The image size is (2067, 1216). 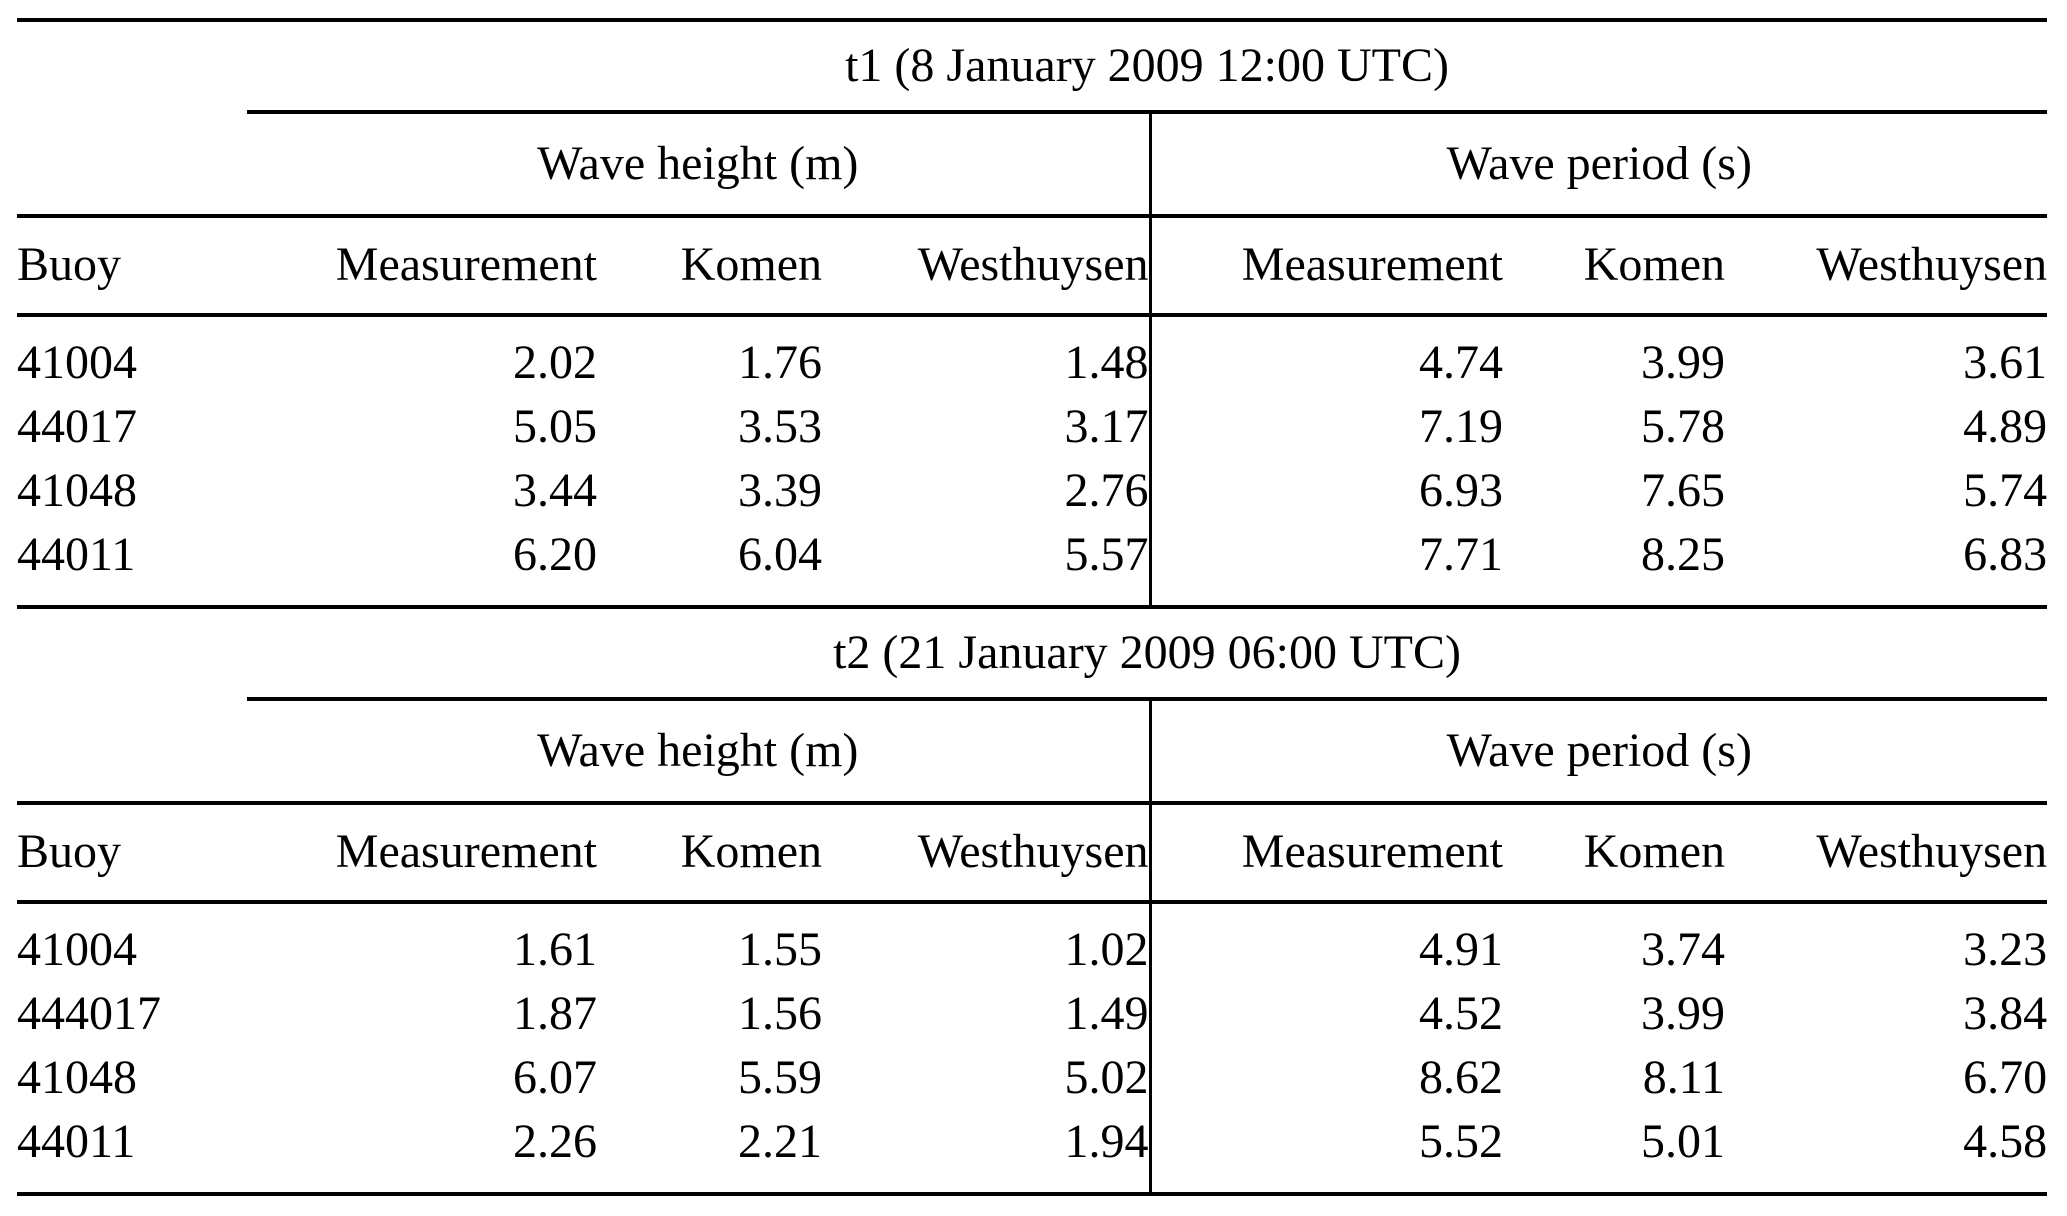 I want to click on value-cell: 2.02, so click(x=555, y=362).